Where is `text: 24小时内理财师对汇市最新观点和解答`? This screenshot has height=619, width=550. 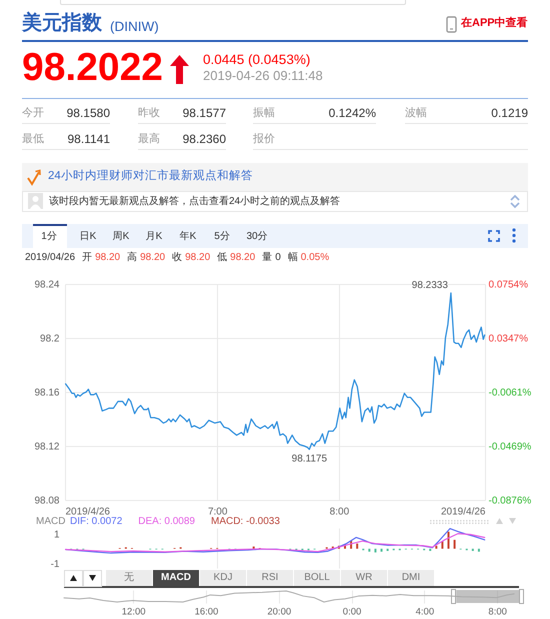 text: 24小时内理财师对汇市最新观点和解答 is located at coordinates (150, 176).